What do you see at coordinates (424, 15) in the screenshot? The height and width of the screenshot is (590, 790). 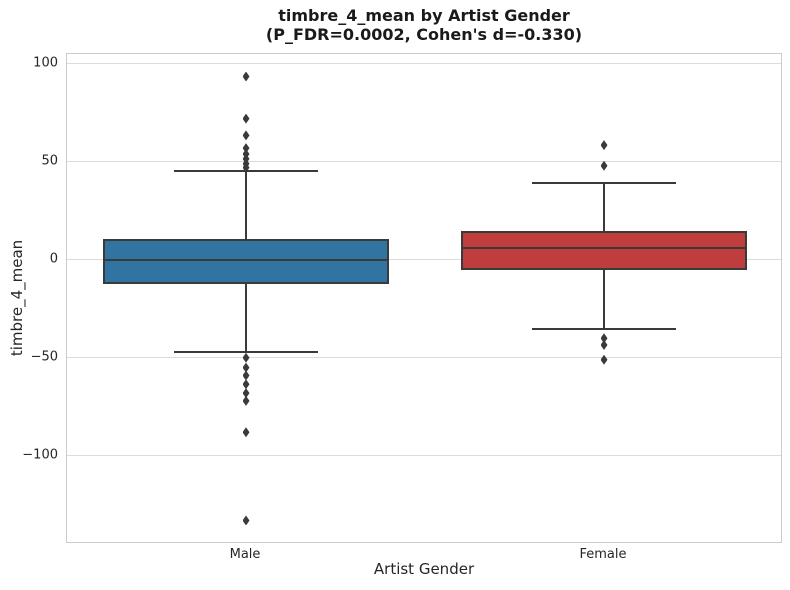 I see `chart-title-line1: timbre_4_mean by Artist Gender` at bounding box center [424, 15].